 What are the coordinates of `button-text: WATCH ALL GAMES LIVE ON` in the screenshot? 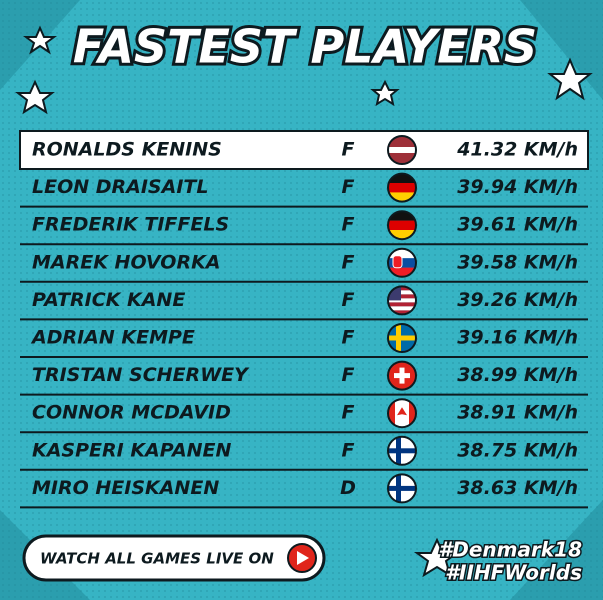 It's located at (157, 559).